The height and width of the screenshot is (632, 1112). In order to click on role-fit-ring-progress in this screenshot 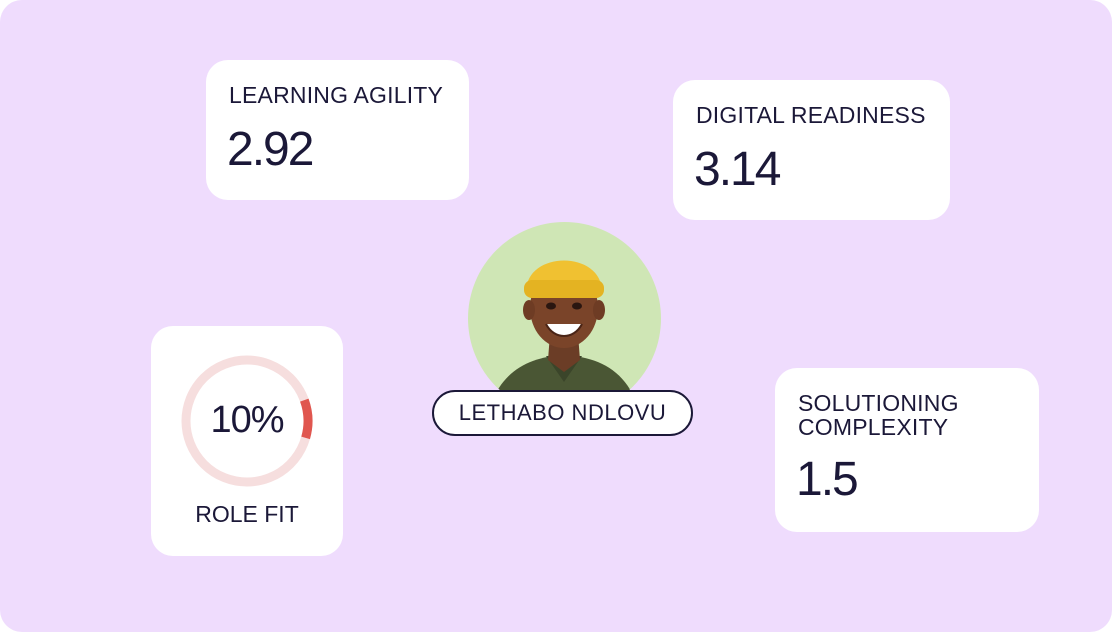, I will do `click(247, 421)`.